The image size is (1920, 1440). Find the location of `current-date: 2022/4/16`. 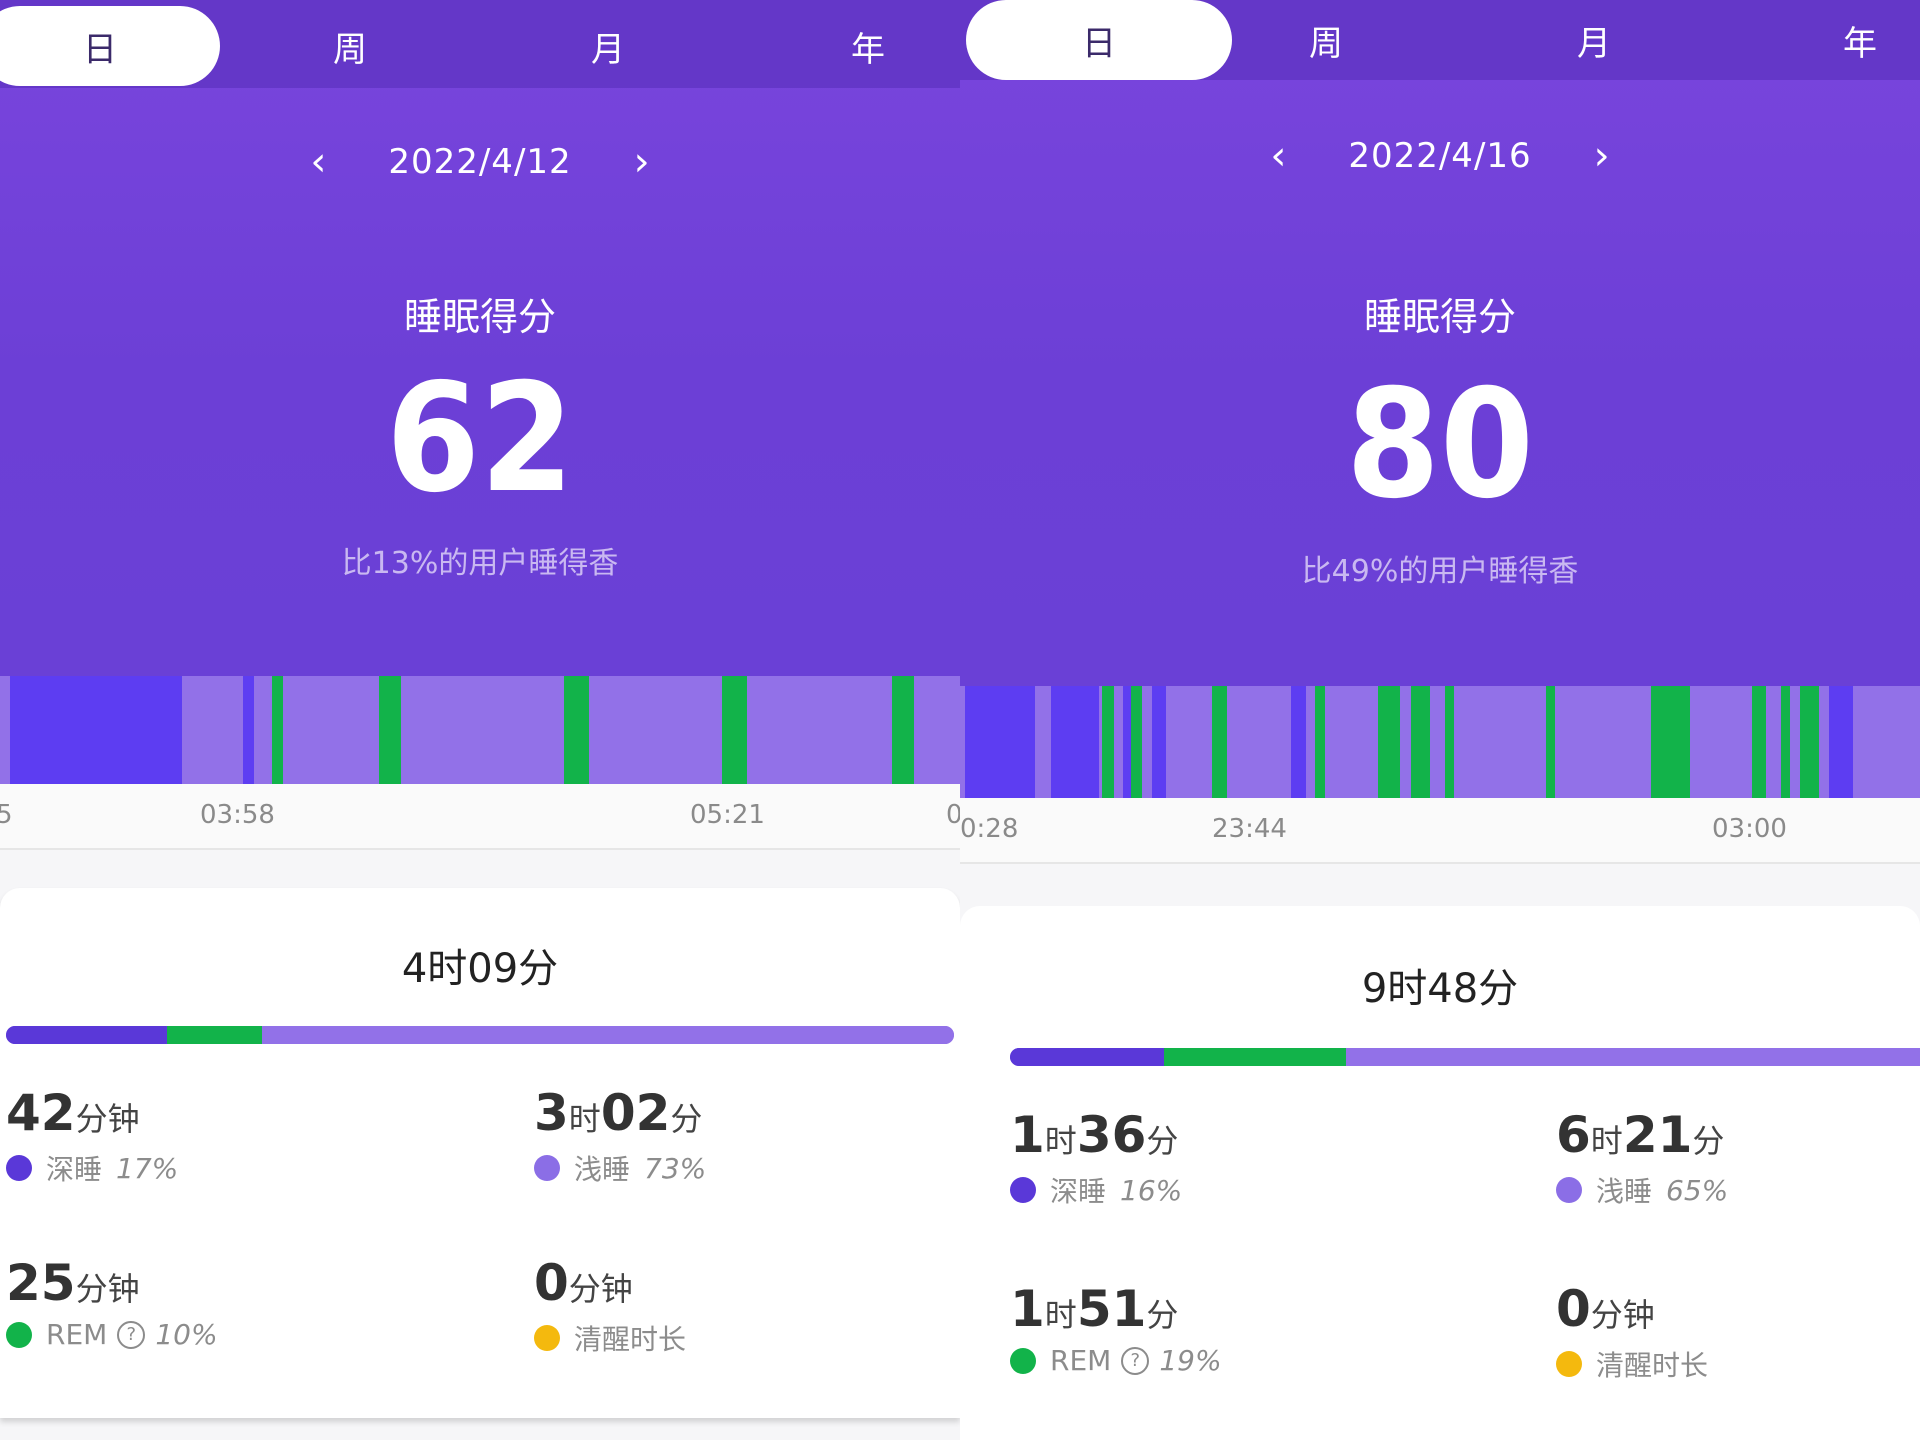

current-date: 2022/4/16 is located at coordinates (1440, 156).